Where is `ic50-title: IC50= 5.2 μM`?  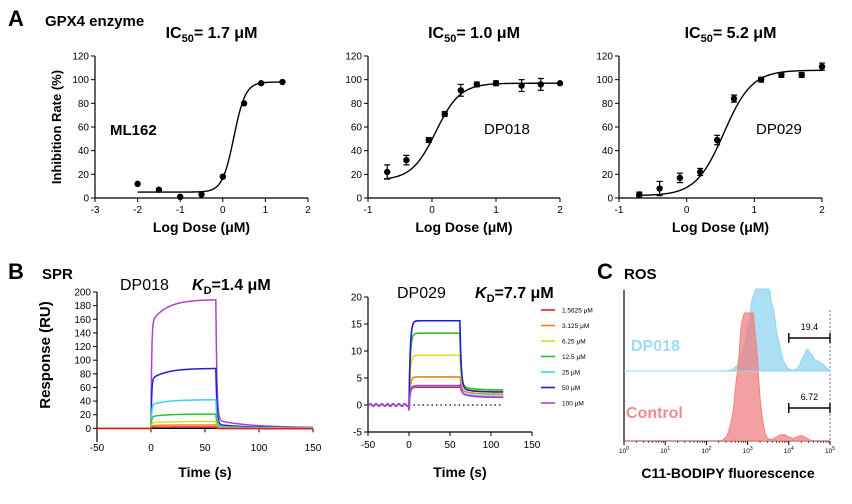
ic50-title: IC50= 5.2 μM is located at coordinates (731, 35).